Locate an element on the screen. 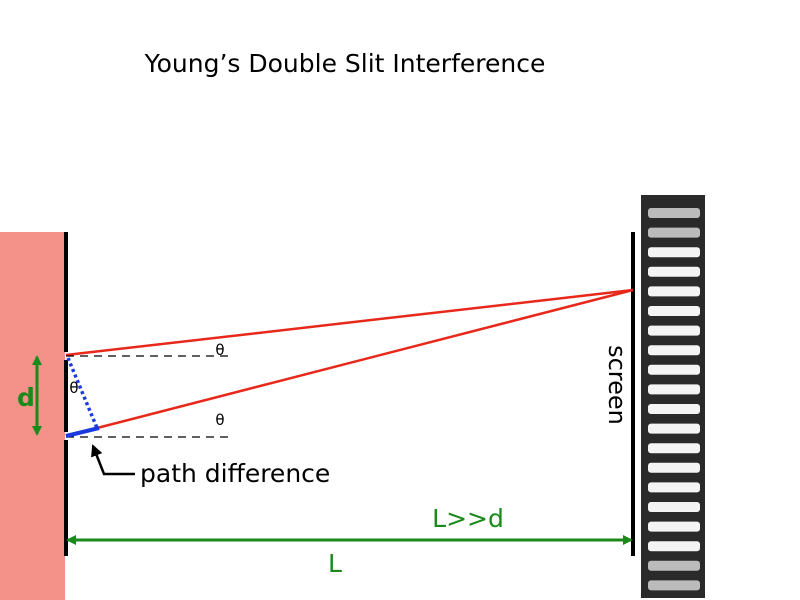 This screenshot has height=600, width=800. condition-label: L>>d is located at coordinates (468, 518).